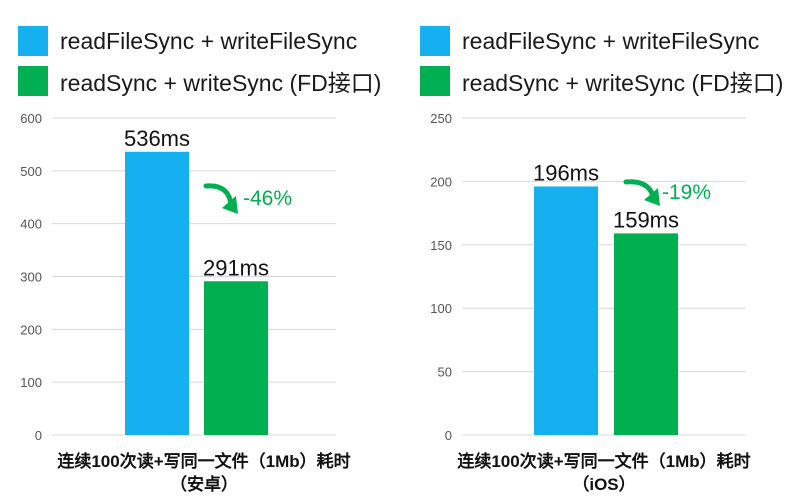 The height and width of the screenshot is (504, 804). Describe the element at coordinates (157, 138) in the screenshot. I see `bar-value-label: 536ms` at that location.